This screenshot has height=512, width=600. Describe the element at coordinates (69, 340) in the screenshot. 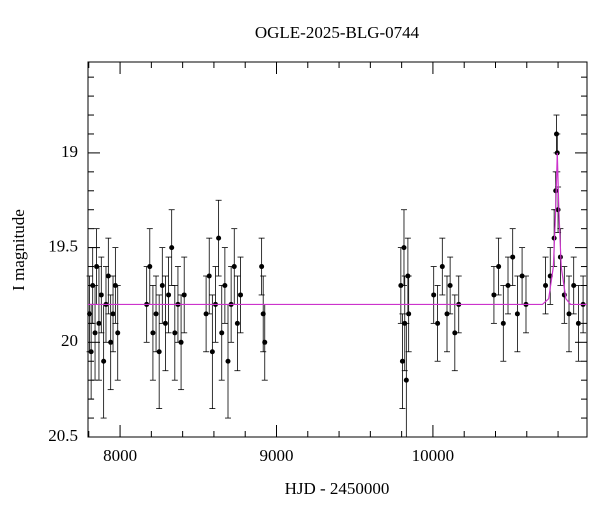

I see `y-tick-label: 20` at that location.